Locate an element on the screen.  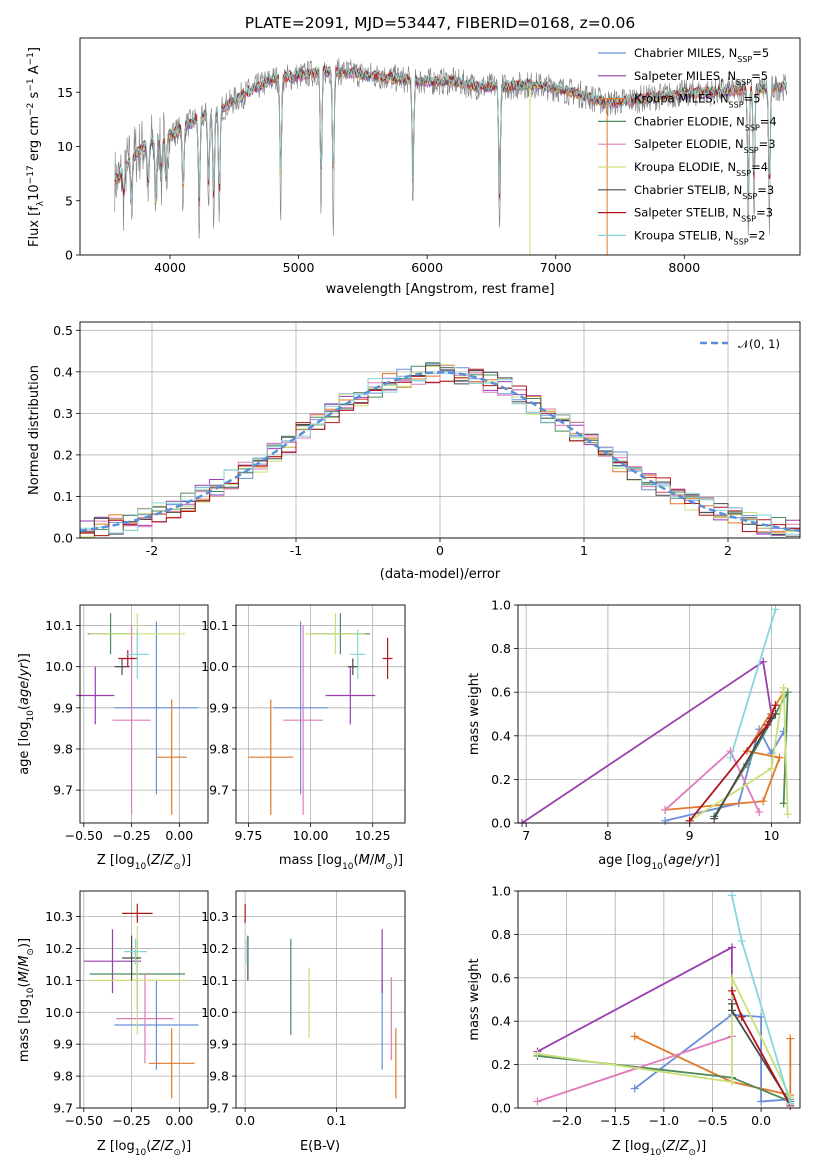
x-tick-label: −0.5 is located at coordinates (712, 1120).